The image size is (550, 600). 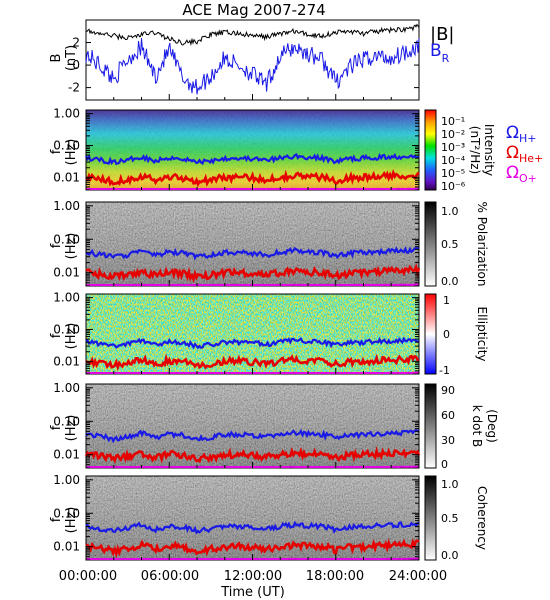 What do you see at coordinates (450, 281) in the screenshot?
I see `polarization-cbar-tick: 0.0` at bounding box center [450, 281].